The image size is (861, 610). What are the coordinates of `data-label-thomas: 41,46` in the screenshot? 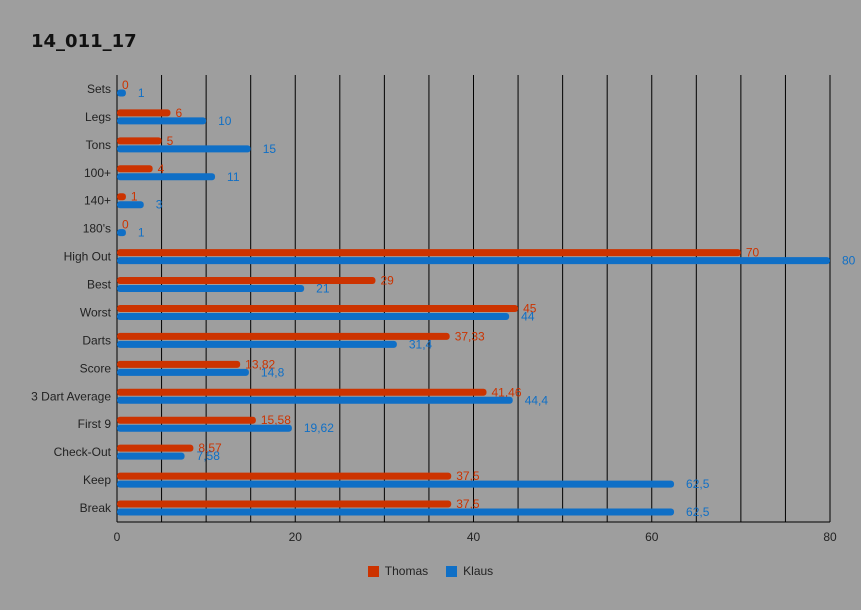 It's located at (507, 392).